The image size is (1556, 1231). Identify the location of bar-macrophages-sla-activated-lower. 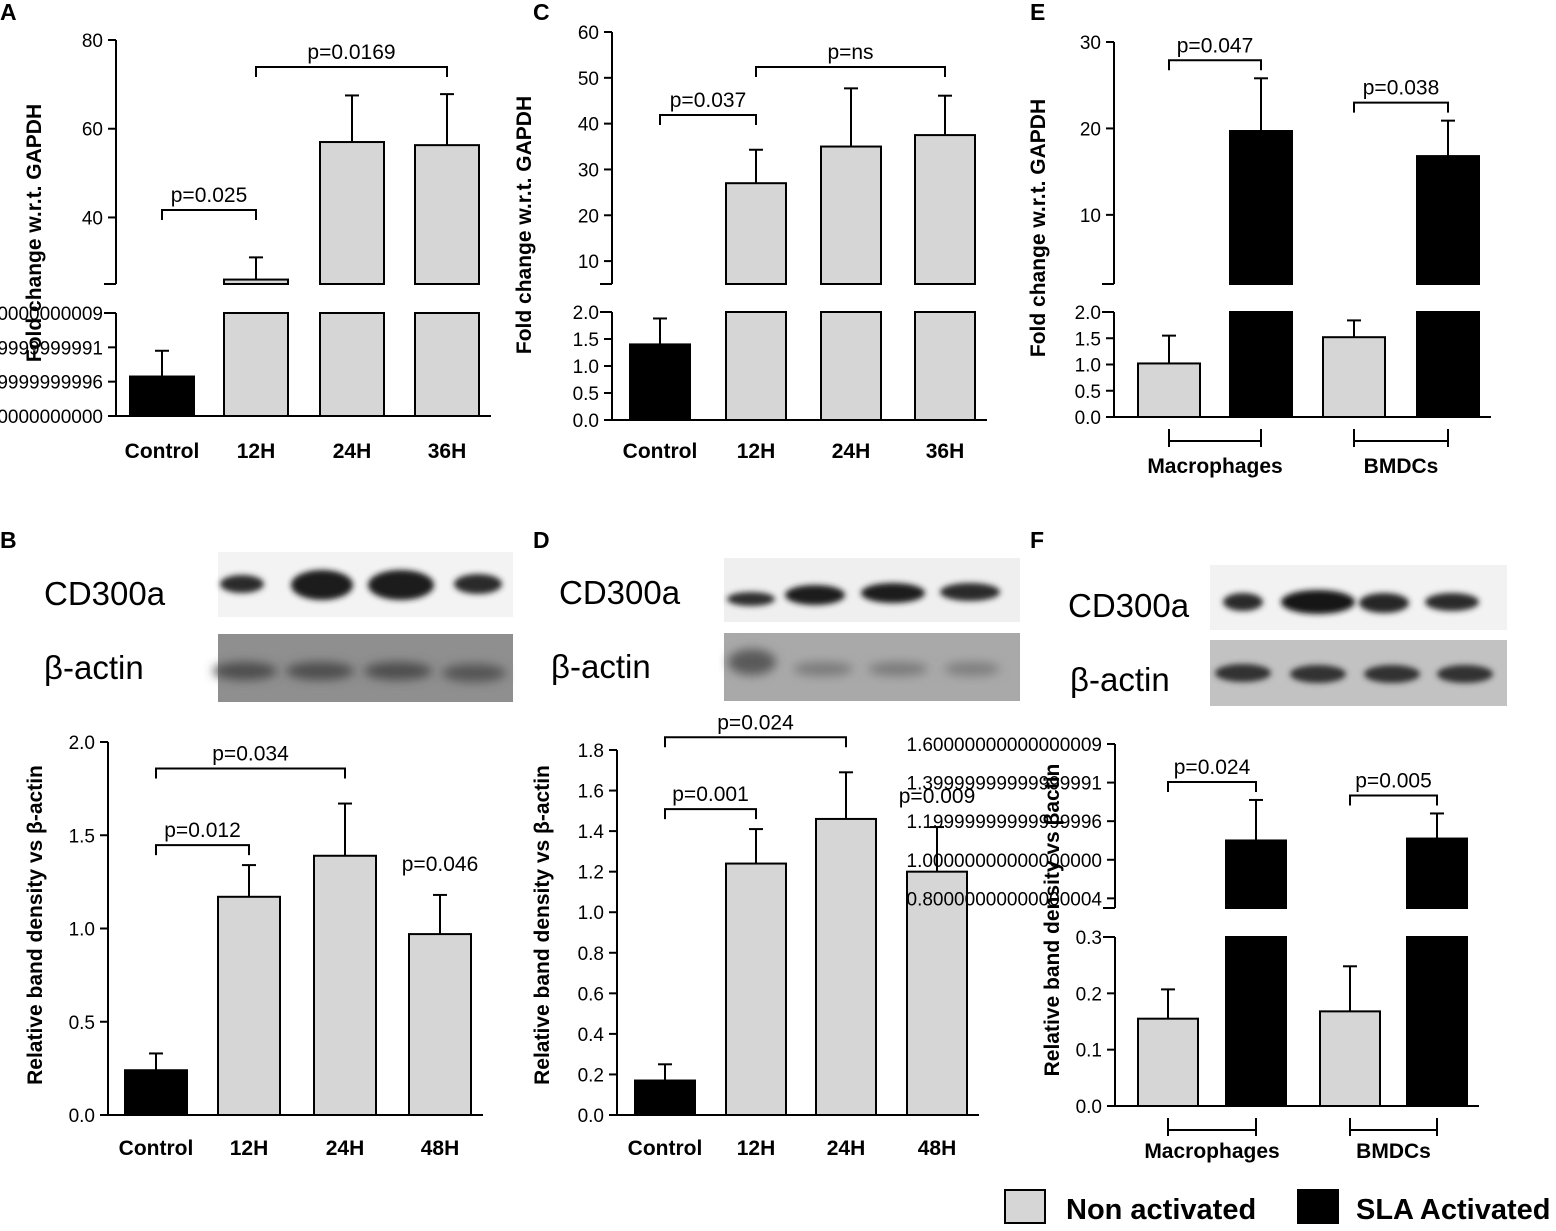
(1256, 1021).